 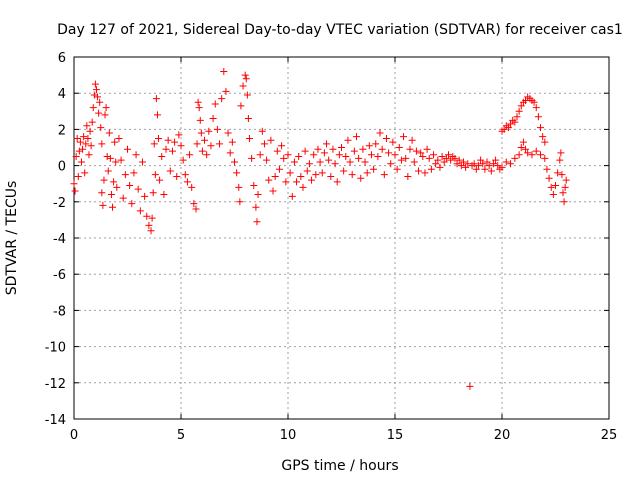 I want to click on x-tick-label: 20, so click(x=502, y=435).